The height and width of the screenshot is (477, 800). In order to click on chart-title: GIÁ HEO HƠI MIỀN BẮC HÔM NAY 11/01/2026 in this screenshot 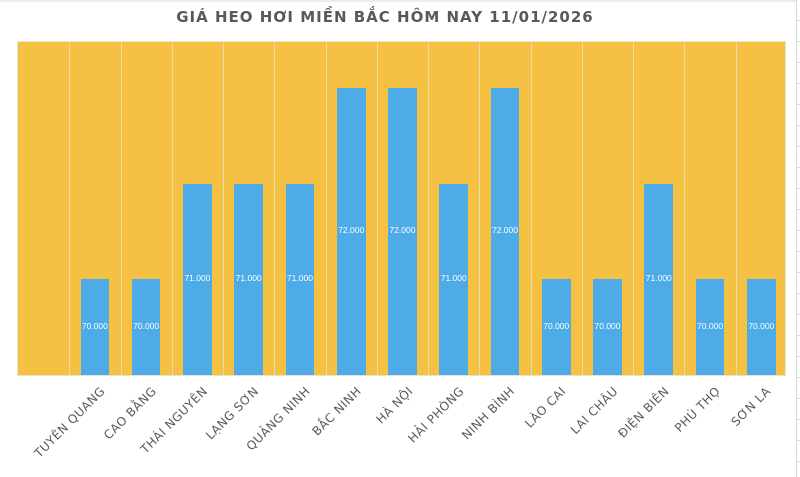, I will do `click(385, 17)`.